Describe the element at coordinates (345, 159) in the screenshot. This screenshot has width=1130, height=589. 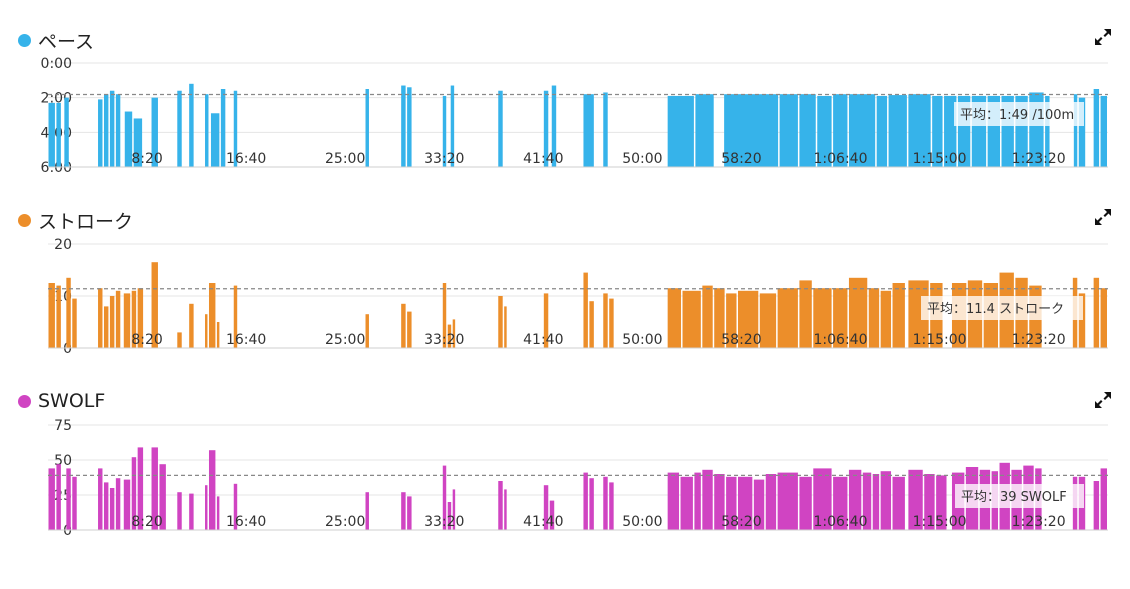
I see `pace-x-tick-label: 25:00` at that location.